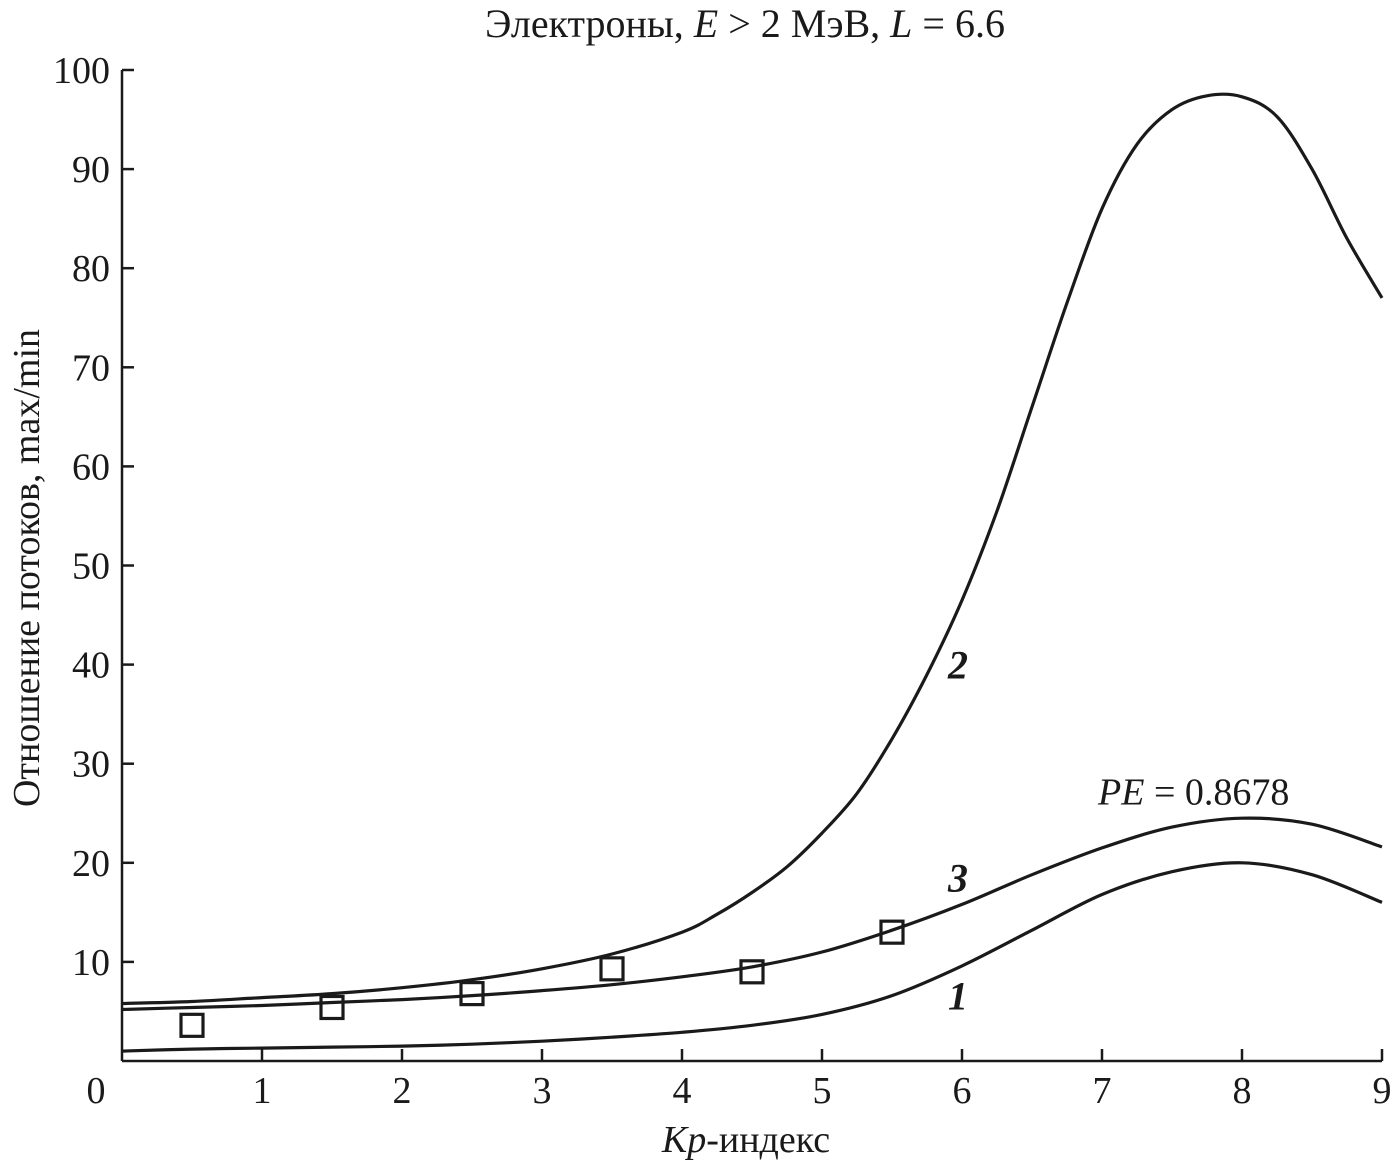 This screenshot has width=1394, height=1168. What do you see at coordinates (958, 996) in the screenshot?
I see `curve-label-1: 1` at bounding box center [958, 996].